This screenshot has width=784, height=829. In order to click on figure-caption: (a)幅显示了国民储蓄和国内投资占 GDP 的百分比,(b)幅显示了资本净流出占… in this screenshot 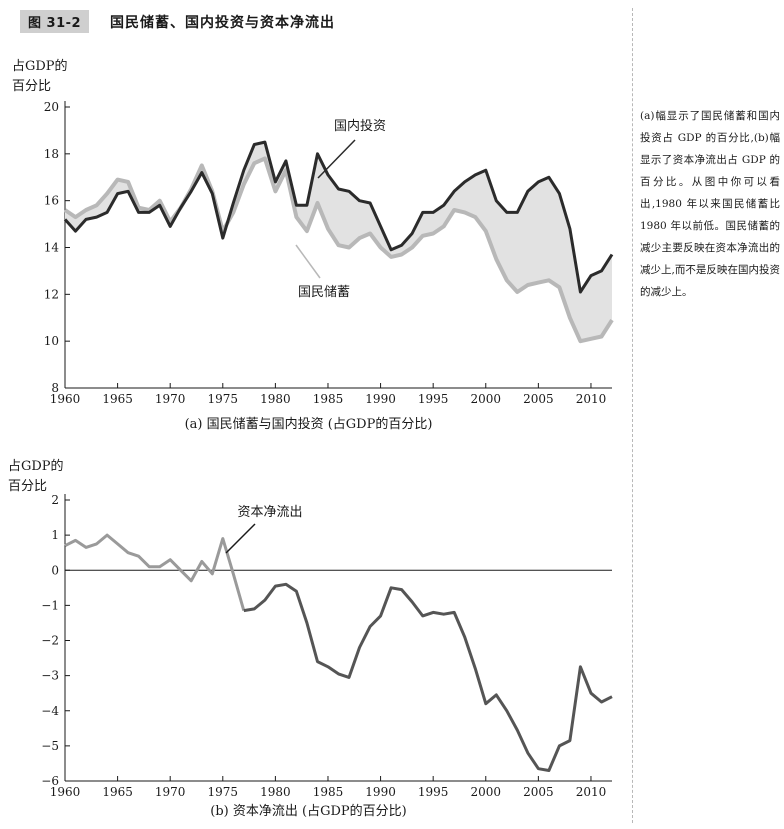, I will do `click(710, 204)`.